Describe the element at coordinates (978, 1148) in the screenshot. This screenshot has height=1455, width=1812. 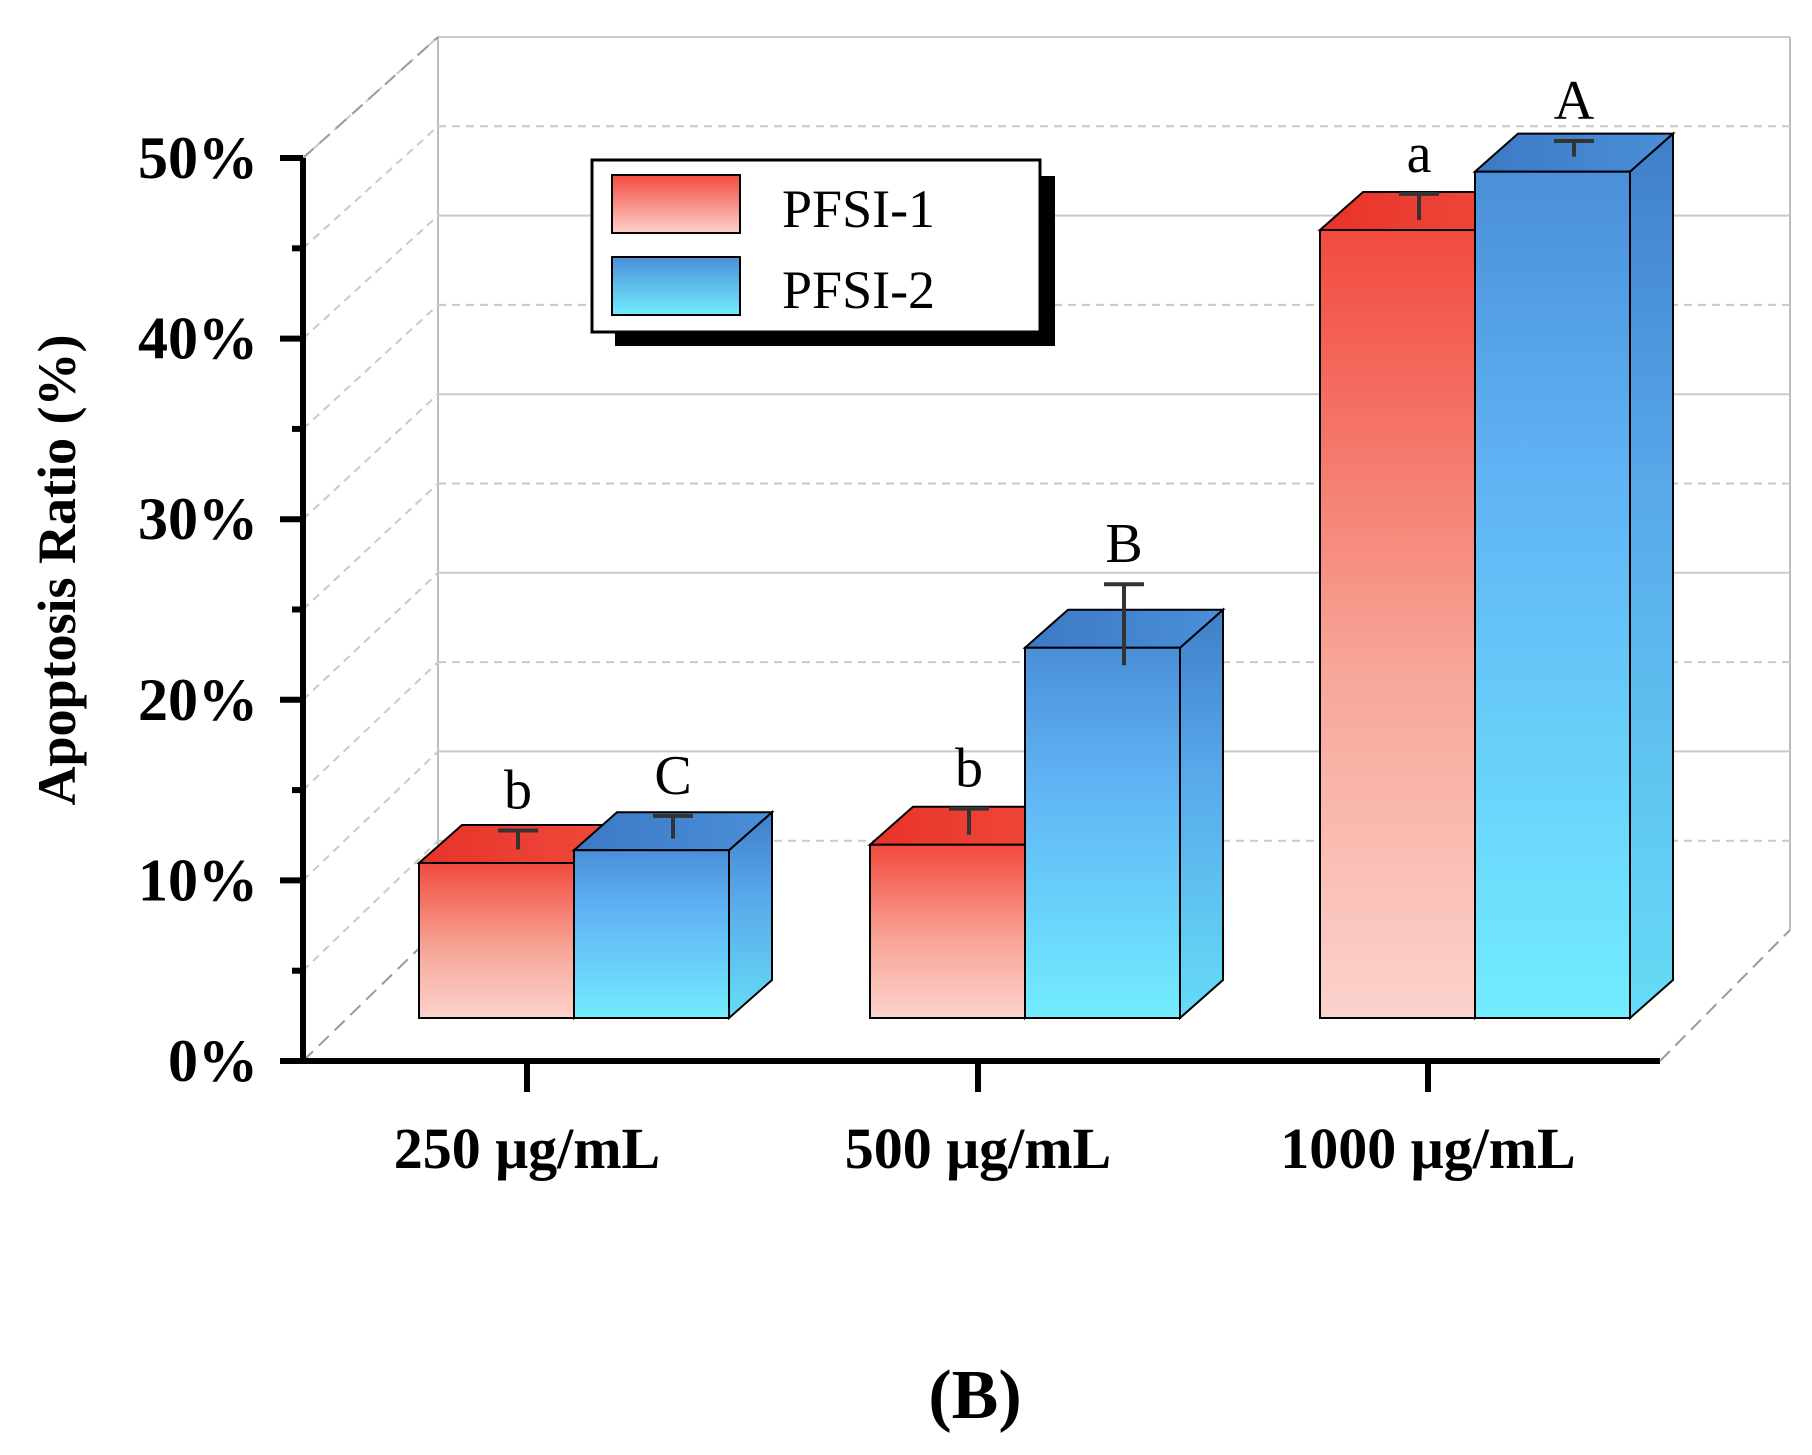
I see `x-tick-label: 500 μg/mL` at that location.